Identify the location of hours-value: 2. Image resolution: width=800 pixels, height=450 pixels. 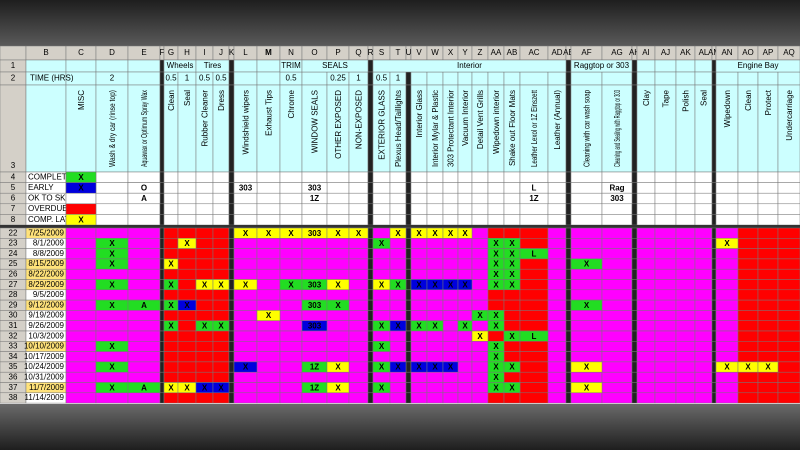
(112, 78).